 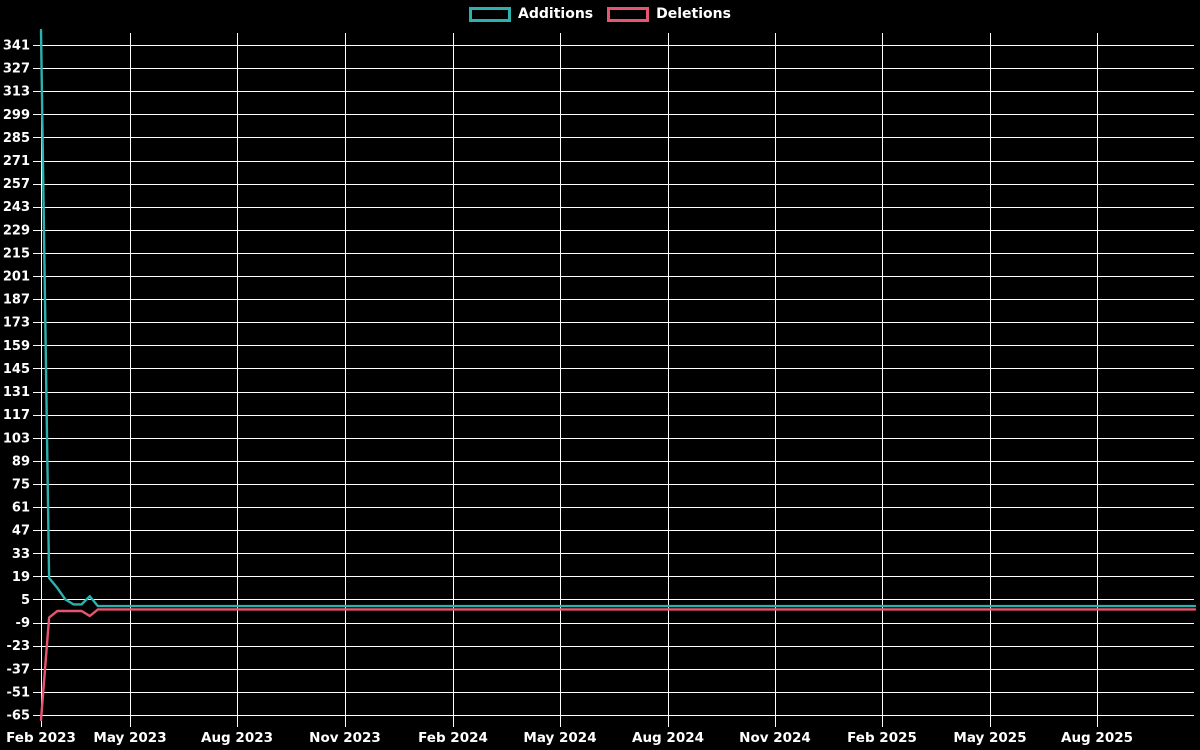 I want to click on y-axis-tick-label: 89, so click(x=21, y=461).